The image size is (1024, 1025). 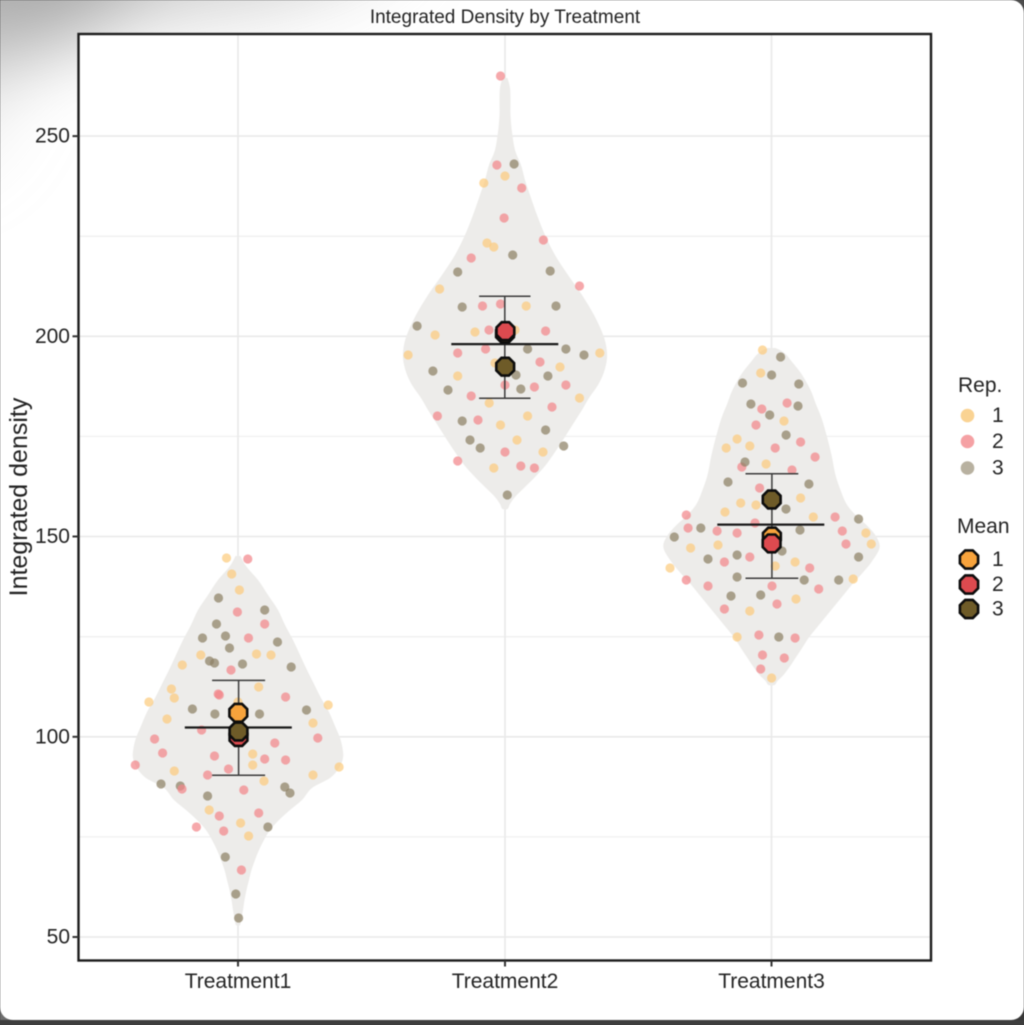 What do you see at coordinates (980, 385) in the screenshot?
I see `svg-text: Rep.` at bounding box center [980, 385].